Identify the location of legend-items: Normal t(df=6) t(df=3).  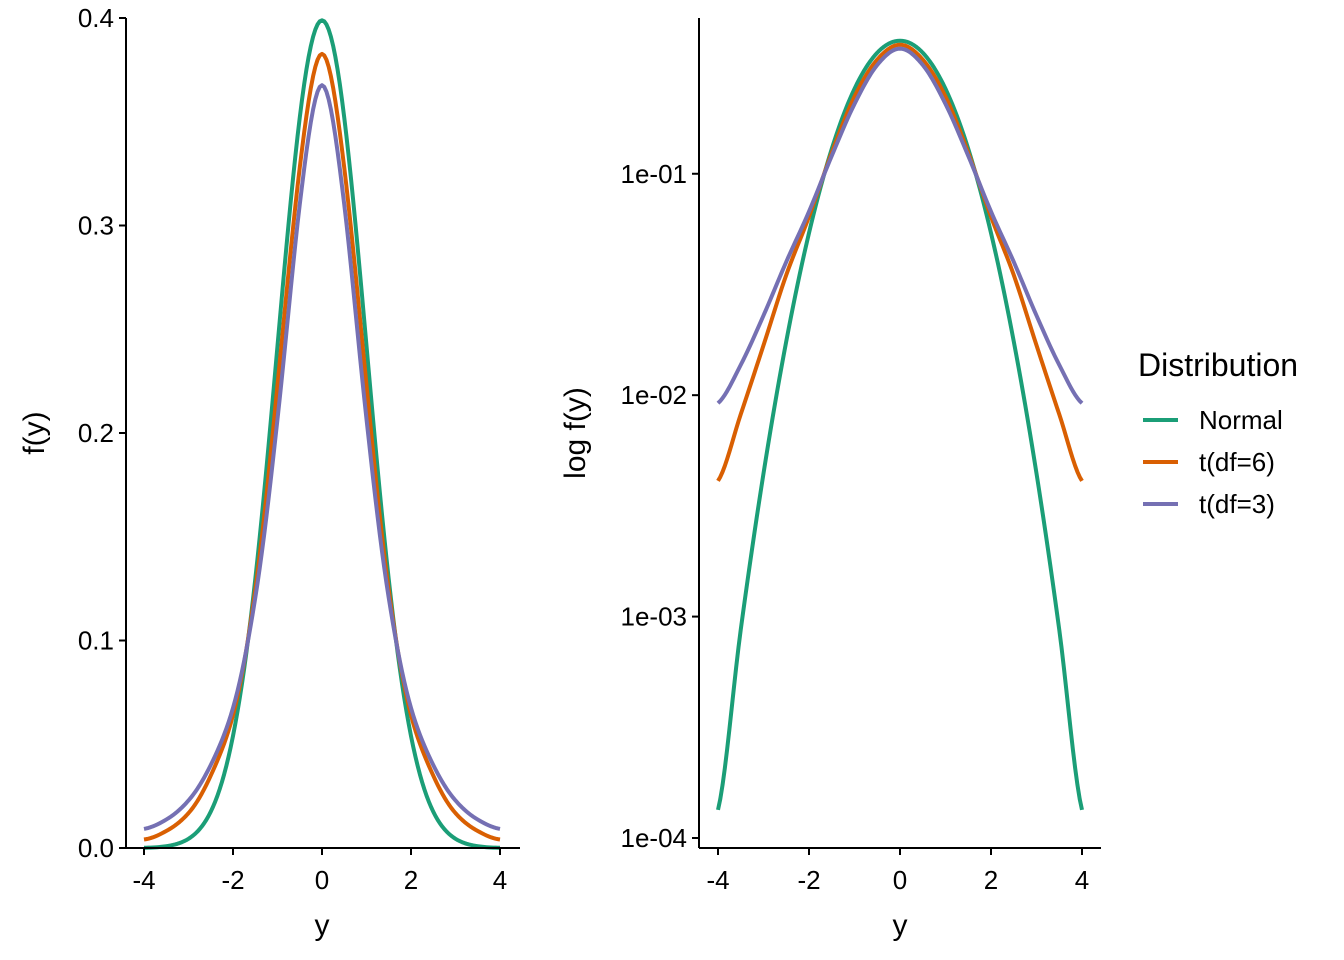
(1213, 462).